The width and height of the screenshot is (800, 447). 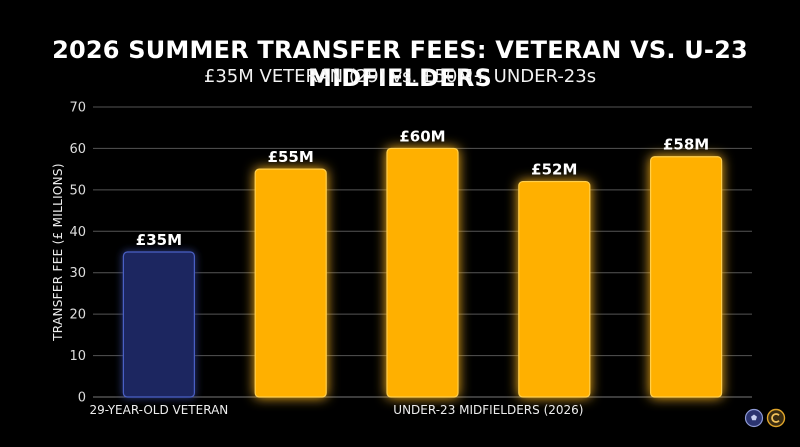 What do you see at coordinates (77, 232) in the screenshot?
I see `y-tick-label: 40` at bounding box center [77, 232].